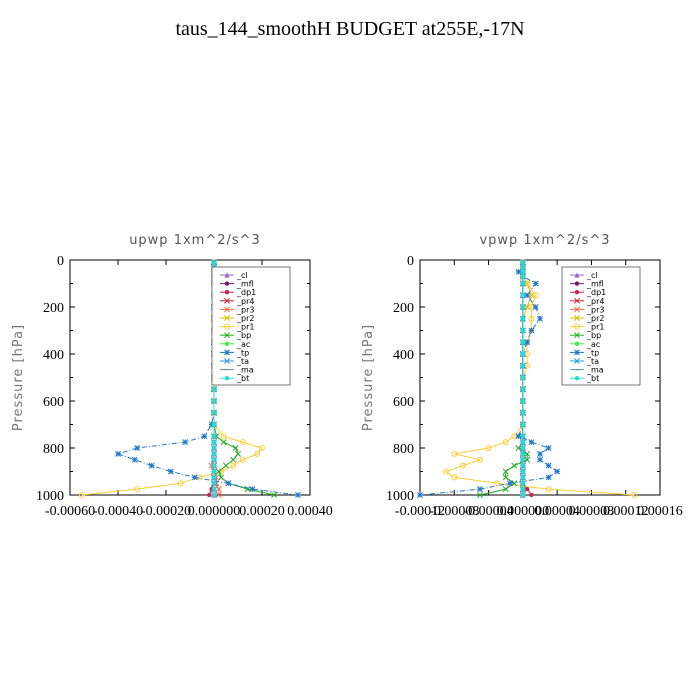 The width and height of the screenshot is (700, 700). What do you see at coordinates (587, 309) in the screenshot?
I see `legend-entry: _pr3` at bounding box center [587, 309].